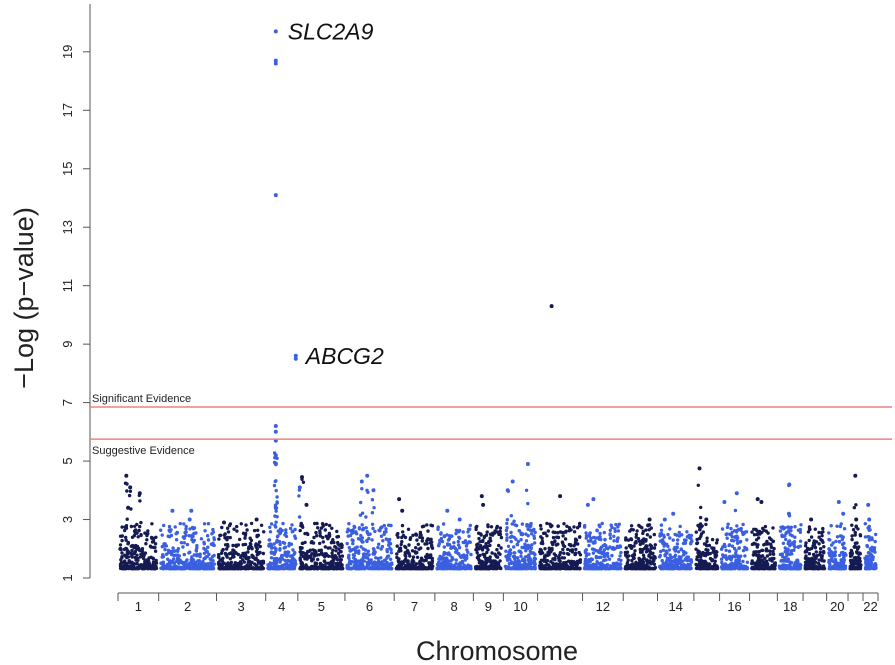  Describe the element at coordinates (453, 606) in the screenshot. I see `x-tick-label: 8` at that location.